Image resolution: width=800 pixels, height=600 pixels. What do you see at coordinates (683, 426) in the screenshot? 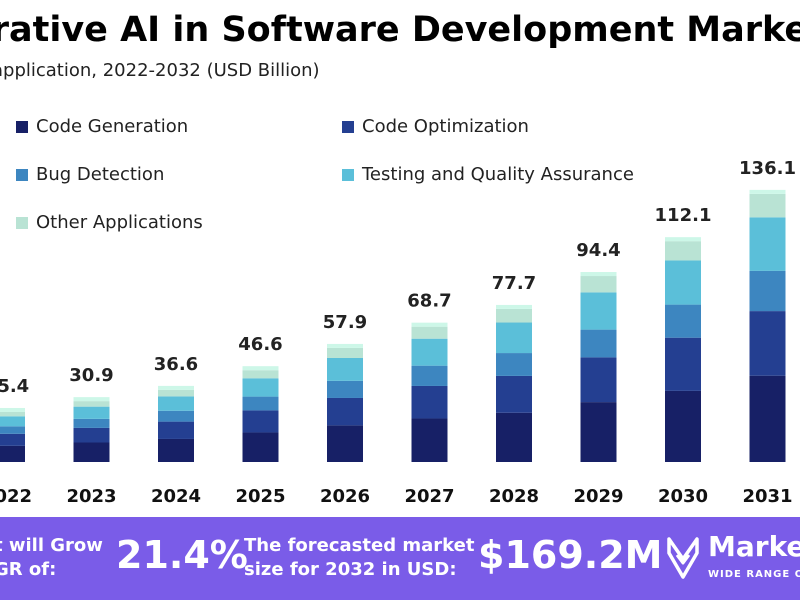
I see `bar-segment-2030-code-generation` at bounding box center [683, 426].